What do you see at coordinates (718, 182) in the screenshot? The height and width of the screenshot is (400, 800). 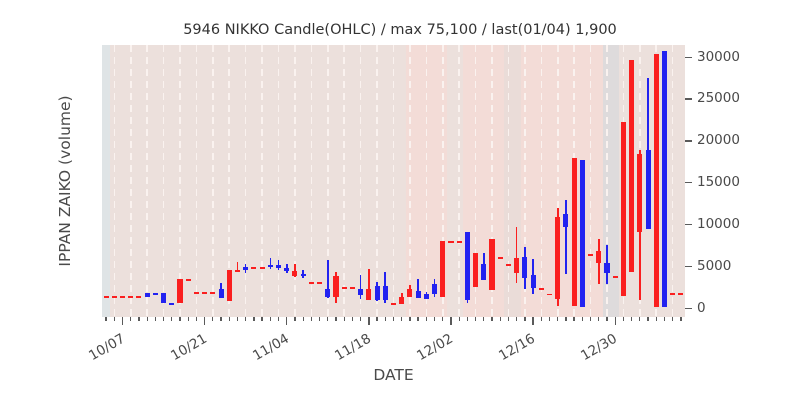 I see `y-tick-label: 15000` at bounding box center [718, 182].